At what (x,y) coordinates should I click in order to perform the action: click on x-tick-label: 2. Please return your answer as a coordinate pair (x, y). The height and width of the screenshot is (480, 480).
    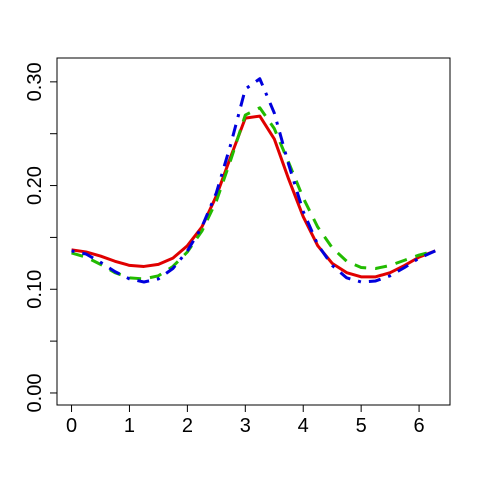
    Looking at the image, I should click on (187, 426).